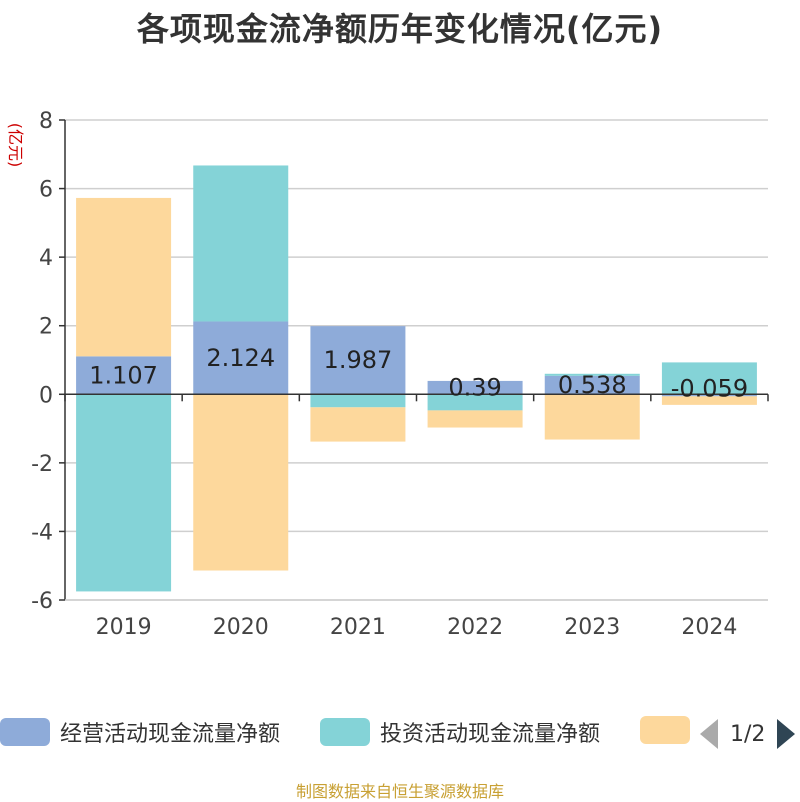 This screenshot has height=802, width=800. I want to click on legend-item-investing: 投资活动现金流量净额, so click(460, 732).